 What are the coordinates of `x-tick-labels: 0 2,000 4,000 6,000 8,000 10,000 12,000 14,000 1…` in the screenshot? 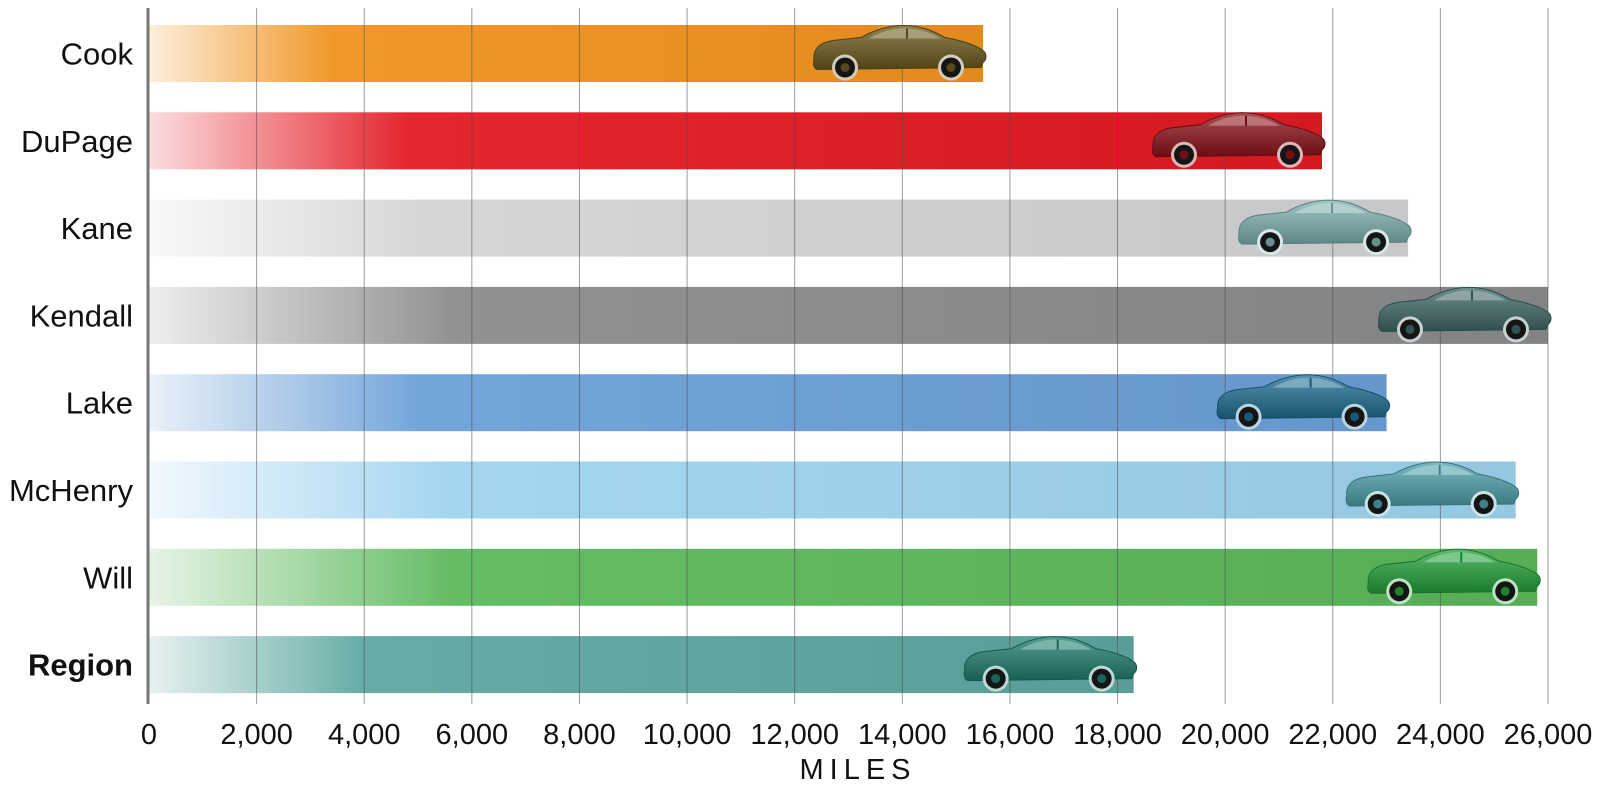 It's located at (866, 735).